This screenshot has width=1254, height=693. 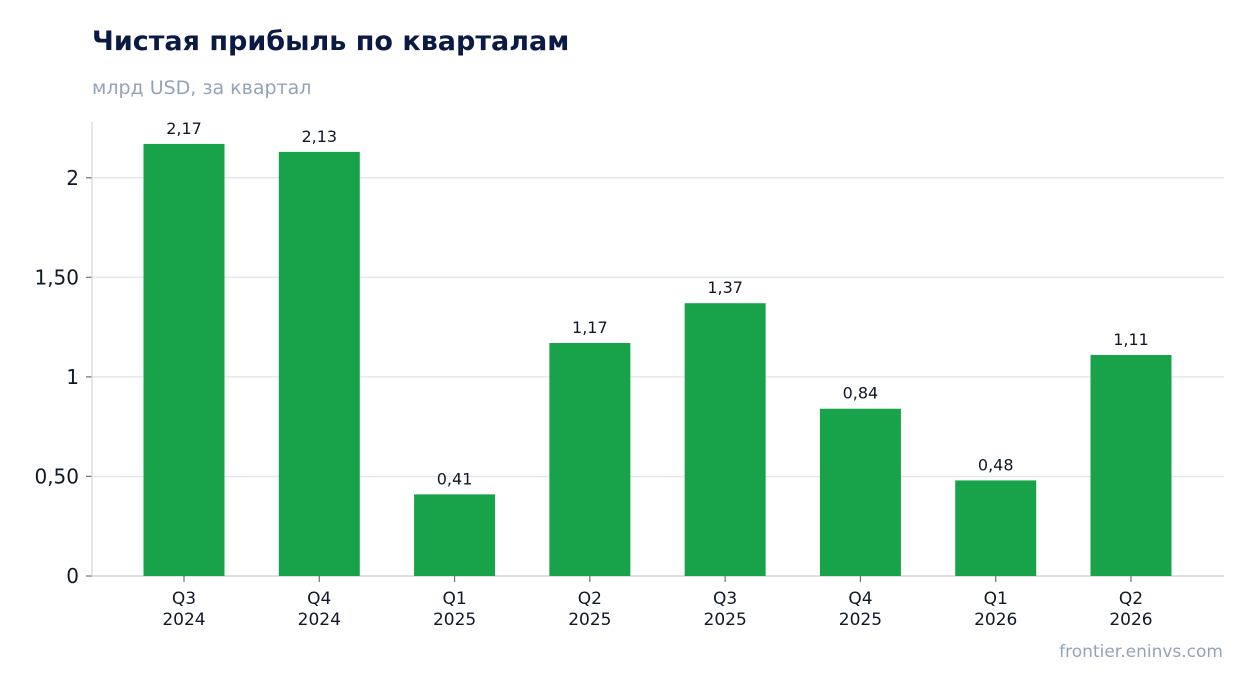 What do you see at coordinates (331, 41) in the screenshot?
I see `chart-title: Чистая прибыль по кварталам` at bounding box center [331, 41].